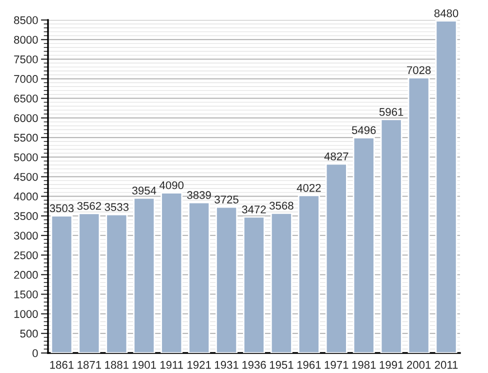  I want to click on x-tick-label: 1981, so click(364, 364).